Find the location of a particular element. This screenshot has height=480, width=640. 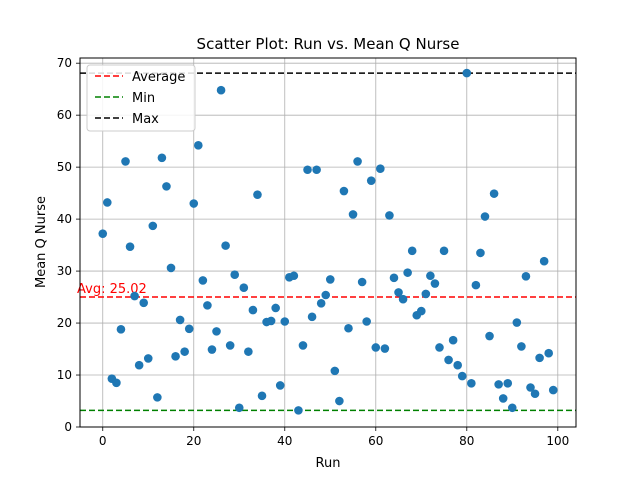

y-tick-label: 60 is located at coordinates (64, 115).